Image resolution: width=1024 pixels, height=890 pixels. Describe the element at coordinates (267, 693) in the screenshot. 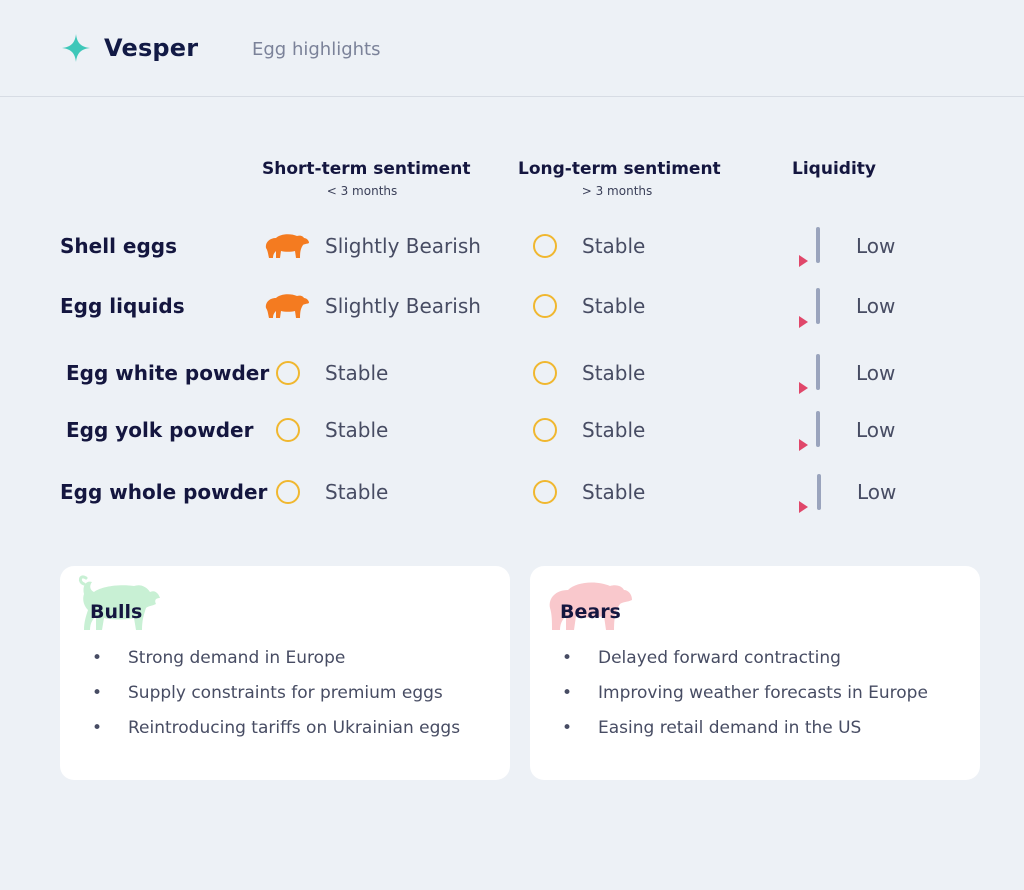

I see `list-item: • Supply constraints for premium eggs` at that location.